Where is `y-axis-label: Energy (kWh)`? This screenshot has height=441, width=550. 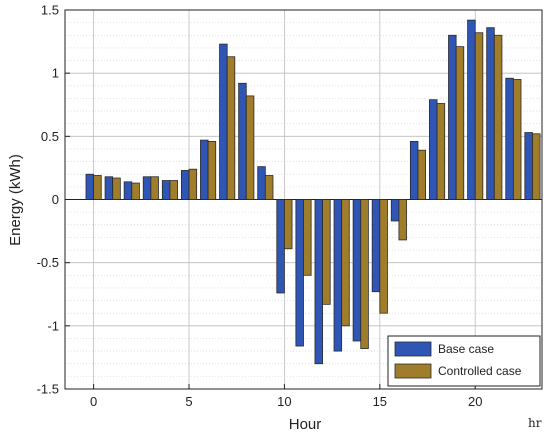 y-axis-label: Energy (kWh) is located at coordinates (15, 200).